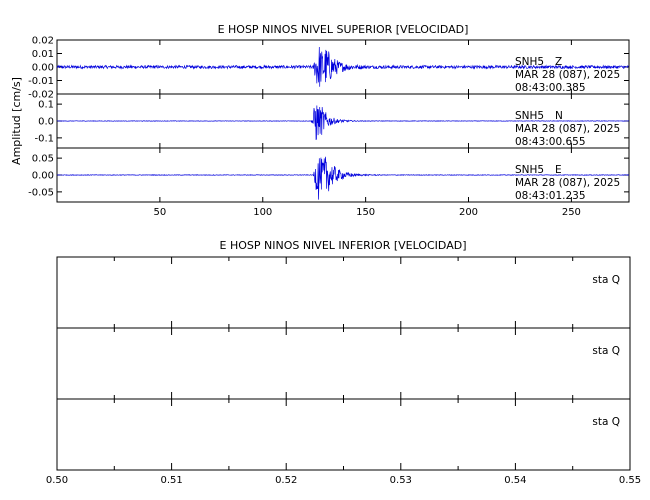  I want to click on y-tick-label: 0.01, so click(43, 54).